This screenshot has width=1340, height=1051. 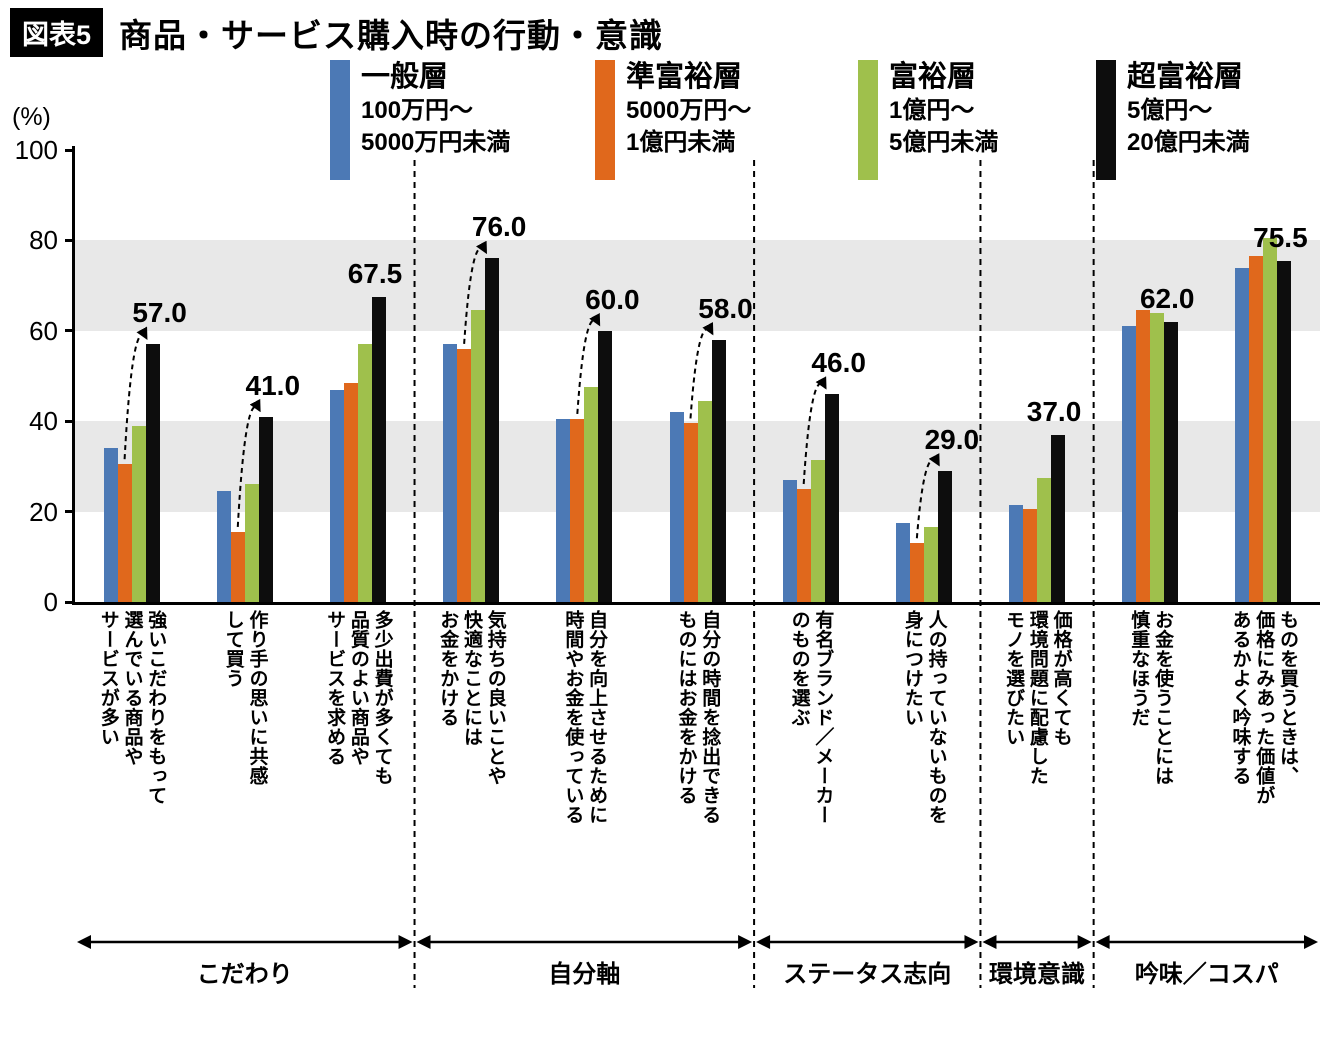 I want to click on value-label: 60.0, so click(x=612, y=299).